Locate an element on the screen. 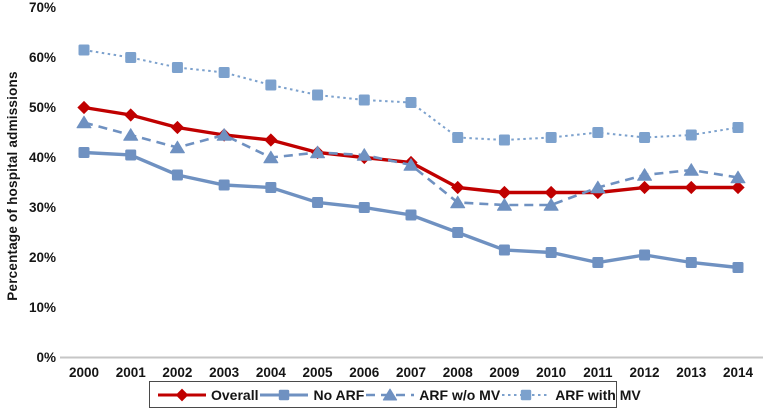 This screenshot has height=414, width=768. svg-text: 2000 is located at coordinates (84, 372).